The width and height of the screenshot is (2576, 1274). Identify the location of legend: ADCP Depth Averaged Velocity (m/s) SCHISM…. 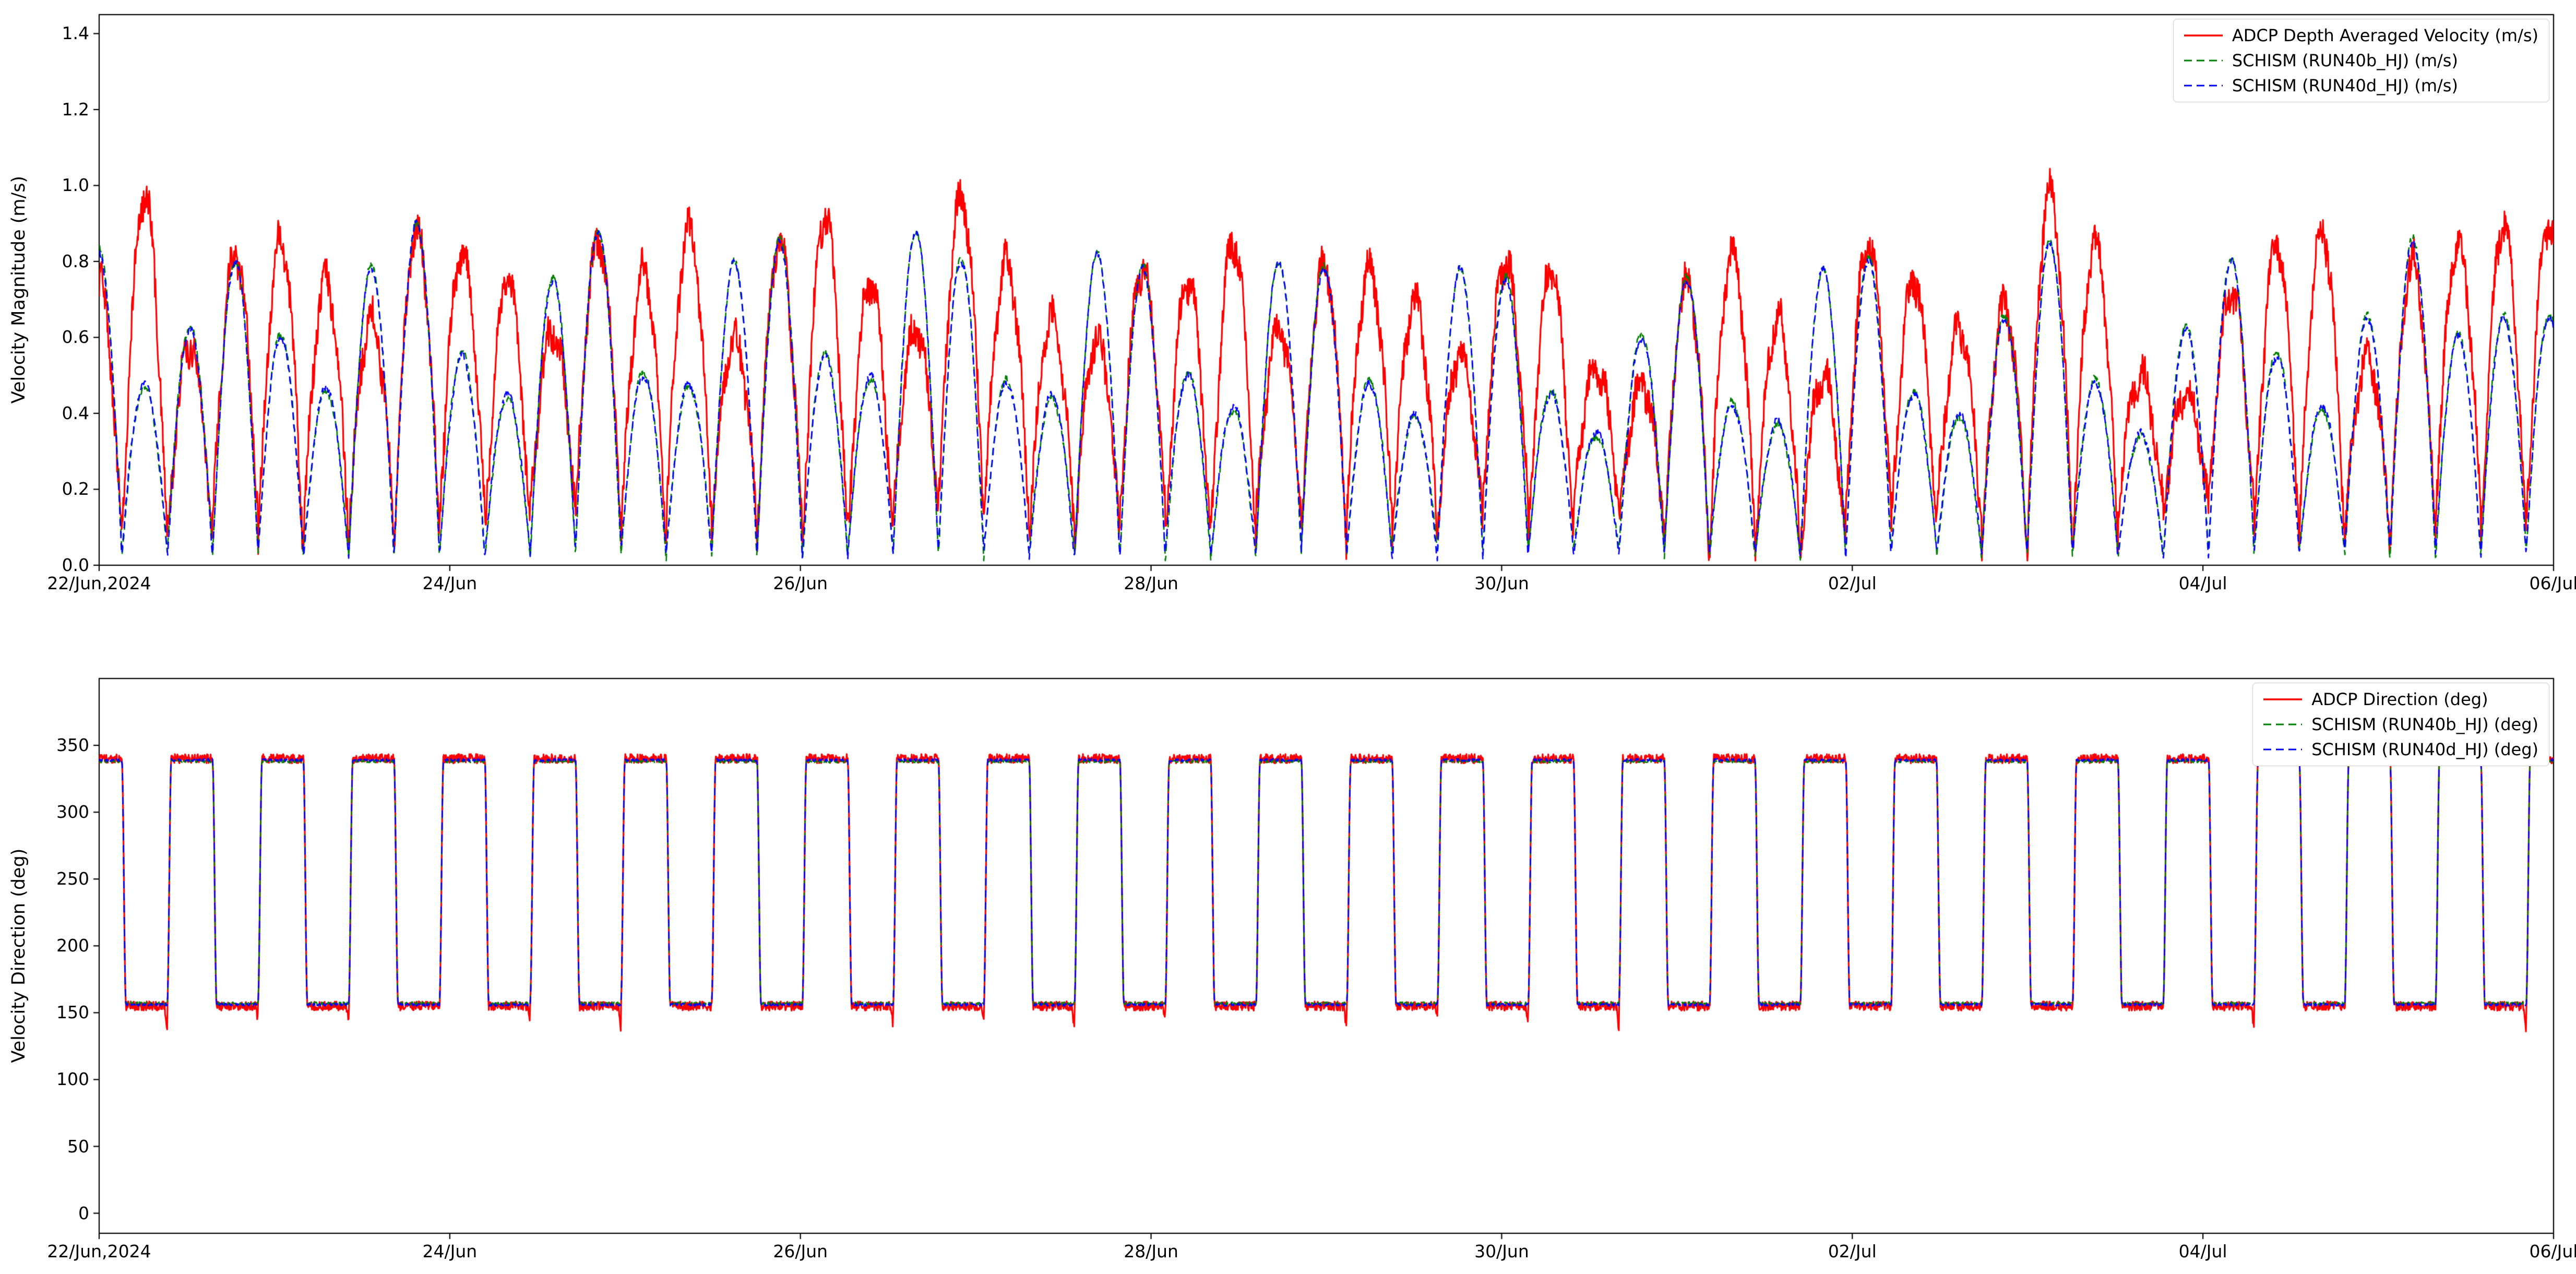
(2361, 61).